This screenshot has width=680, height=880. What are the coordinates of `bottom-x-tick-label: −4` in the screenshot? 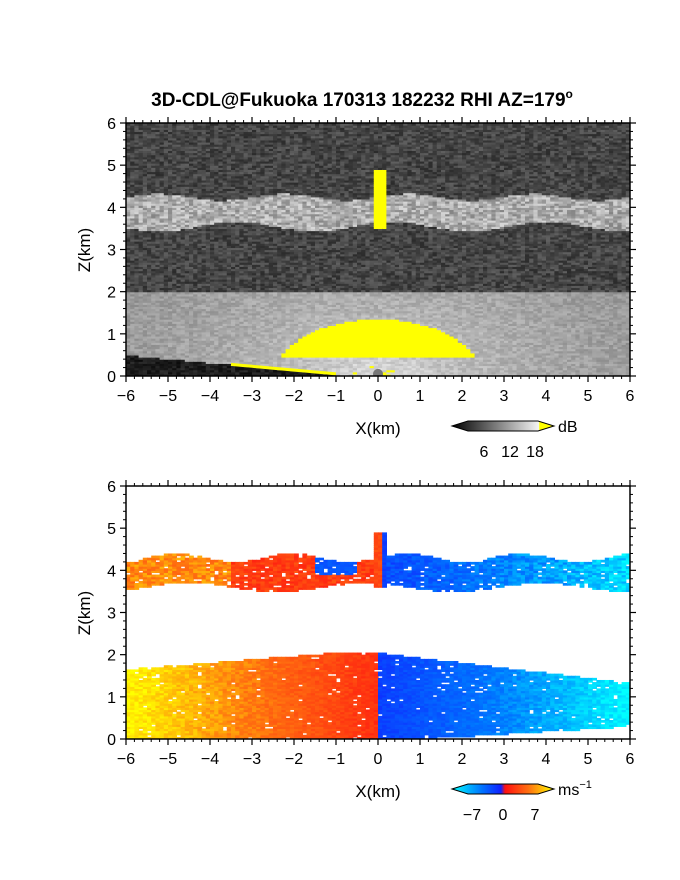 It's located at (210, 759).